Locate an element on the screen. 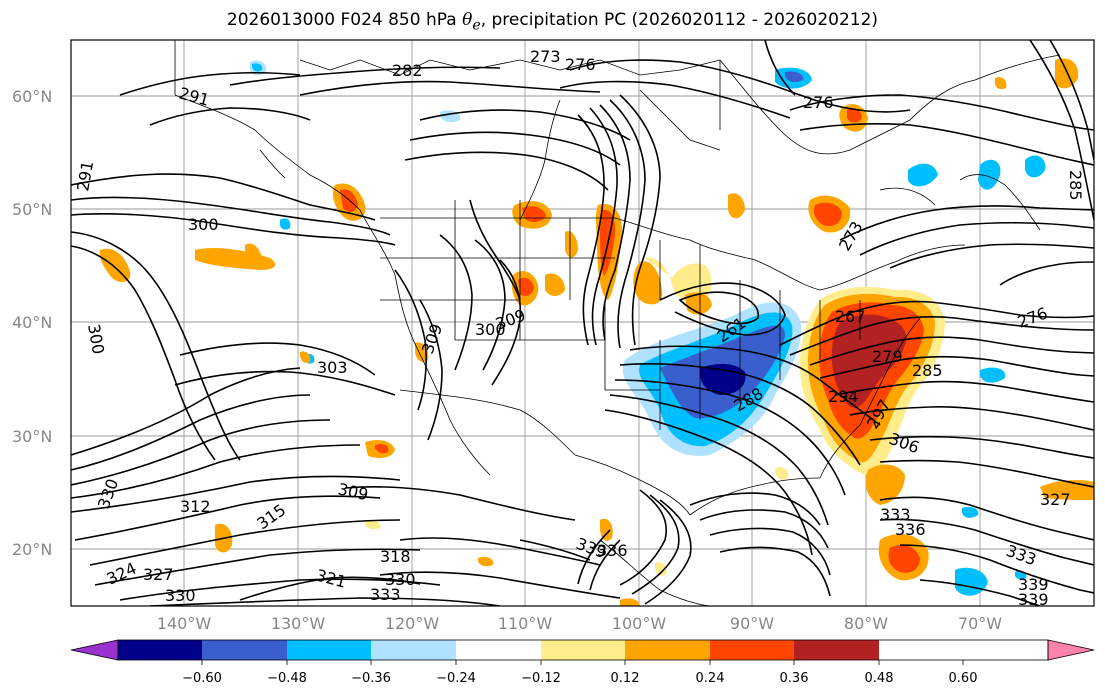 The width and height of the screenshot is (1105, 700). colorbar-frame is located at coordinates (583, 650).